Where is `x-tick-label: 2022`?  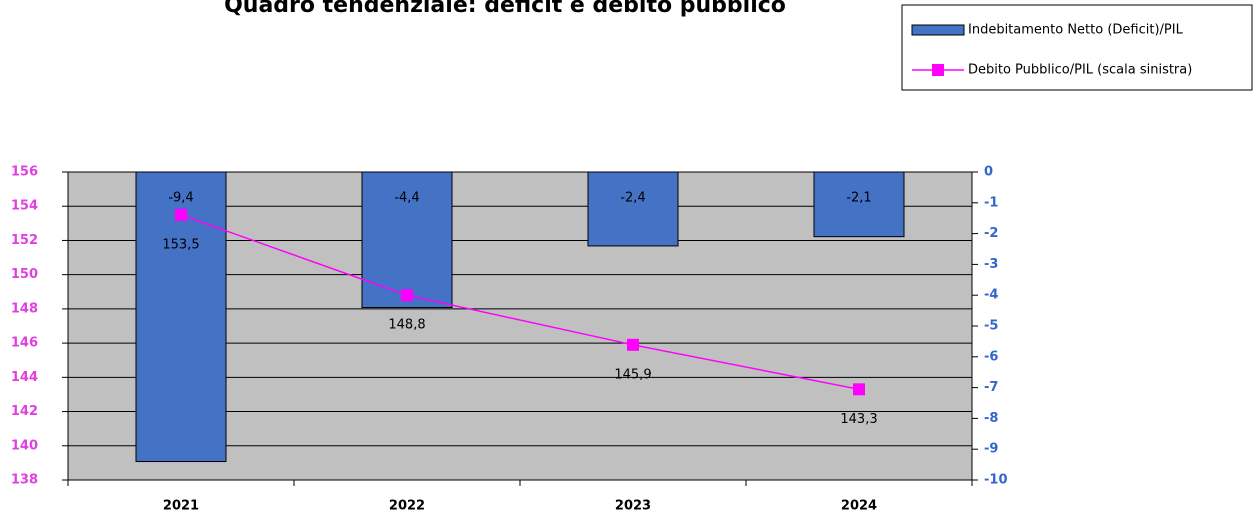
x-tick-label: 2022 is located at coordinates (407, 506).